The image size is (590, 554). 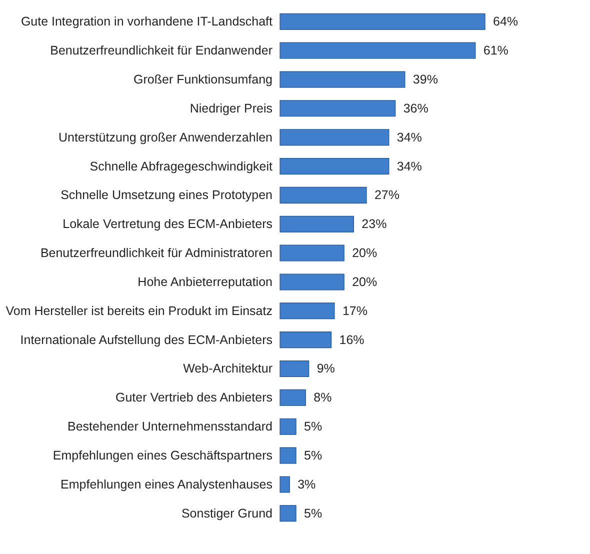 I want to click on y-tick-label: Niedriger Preis, so click(x=231, y=108).